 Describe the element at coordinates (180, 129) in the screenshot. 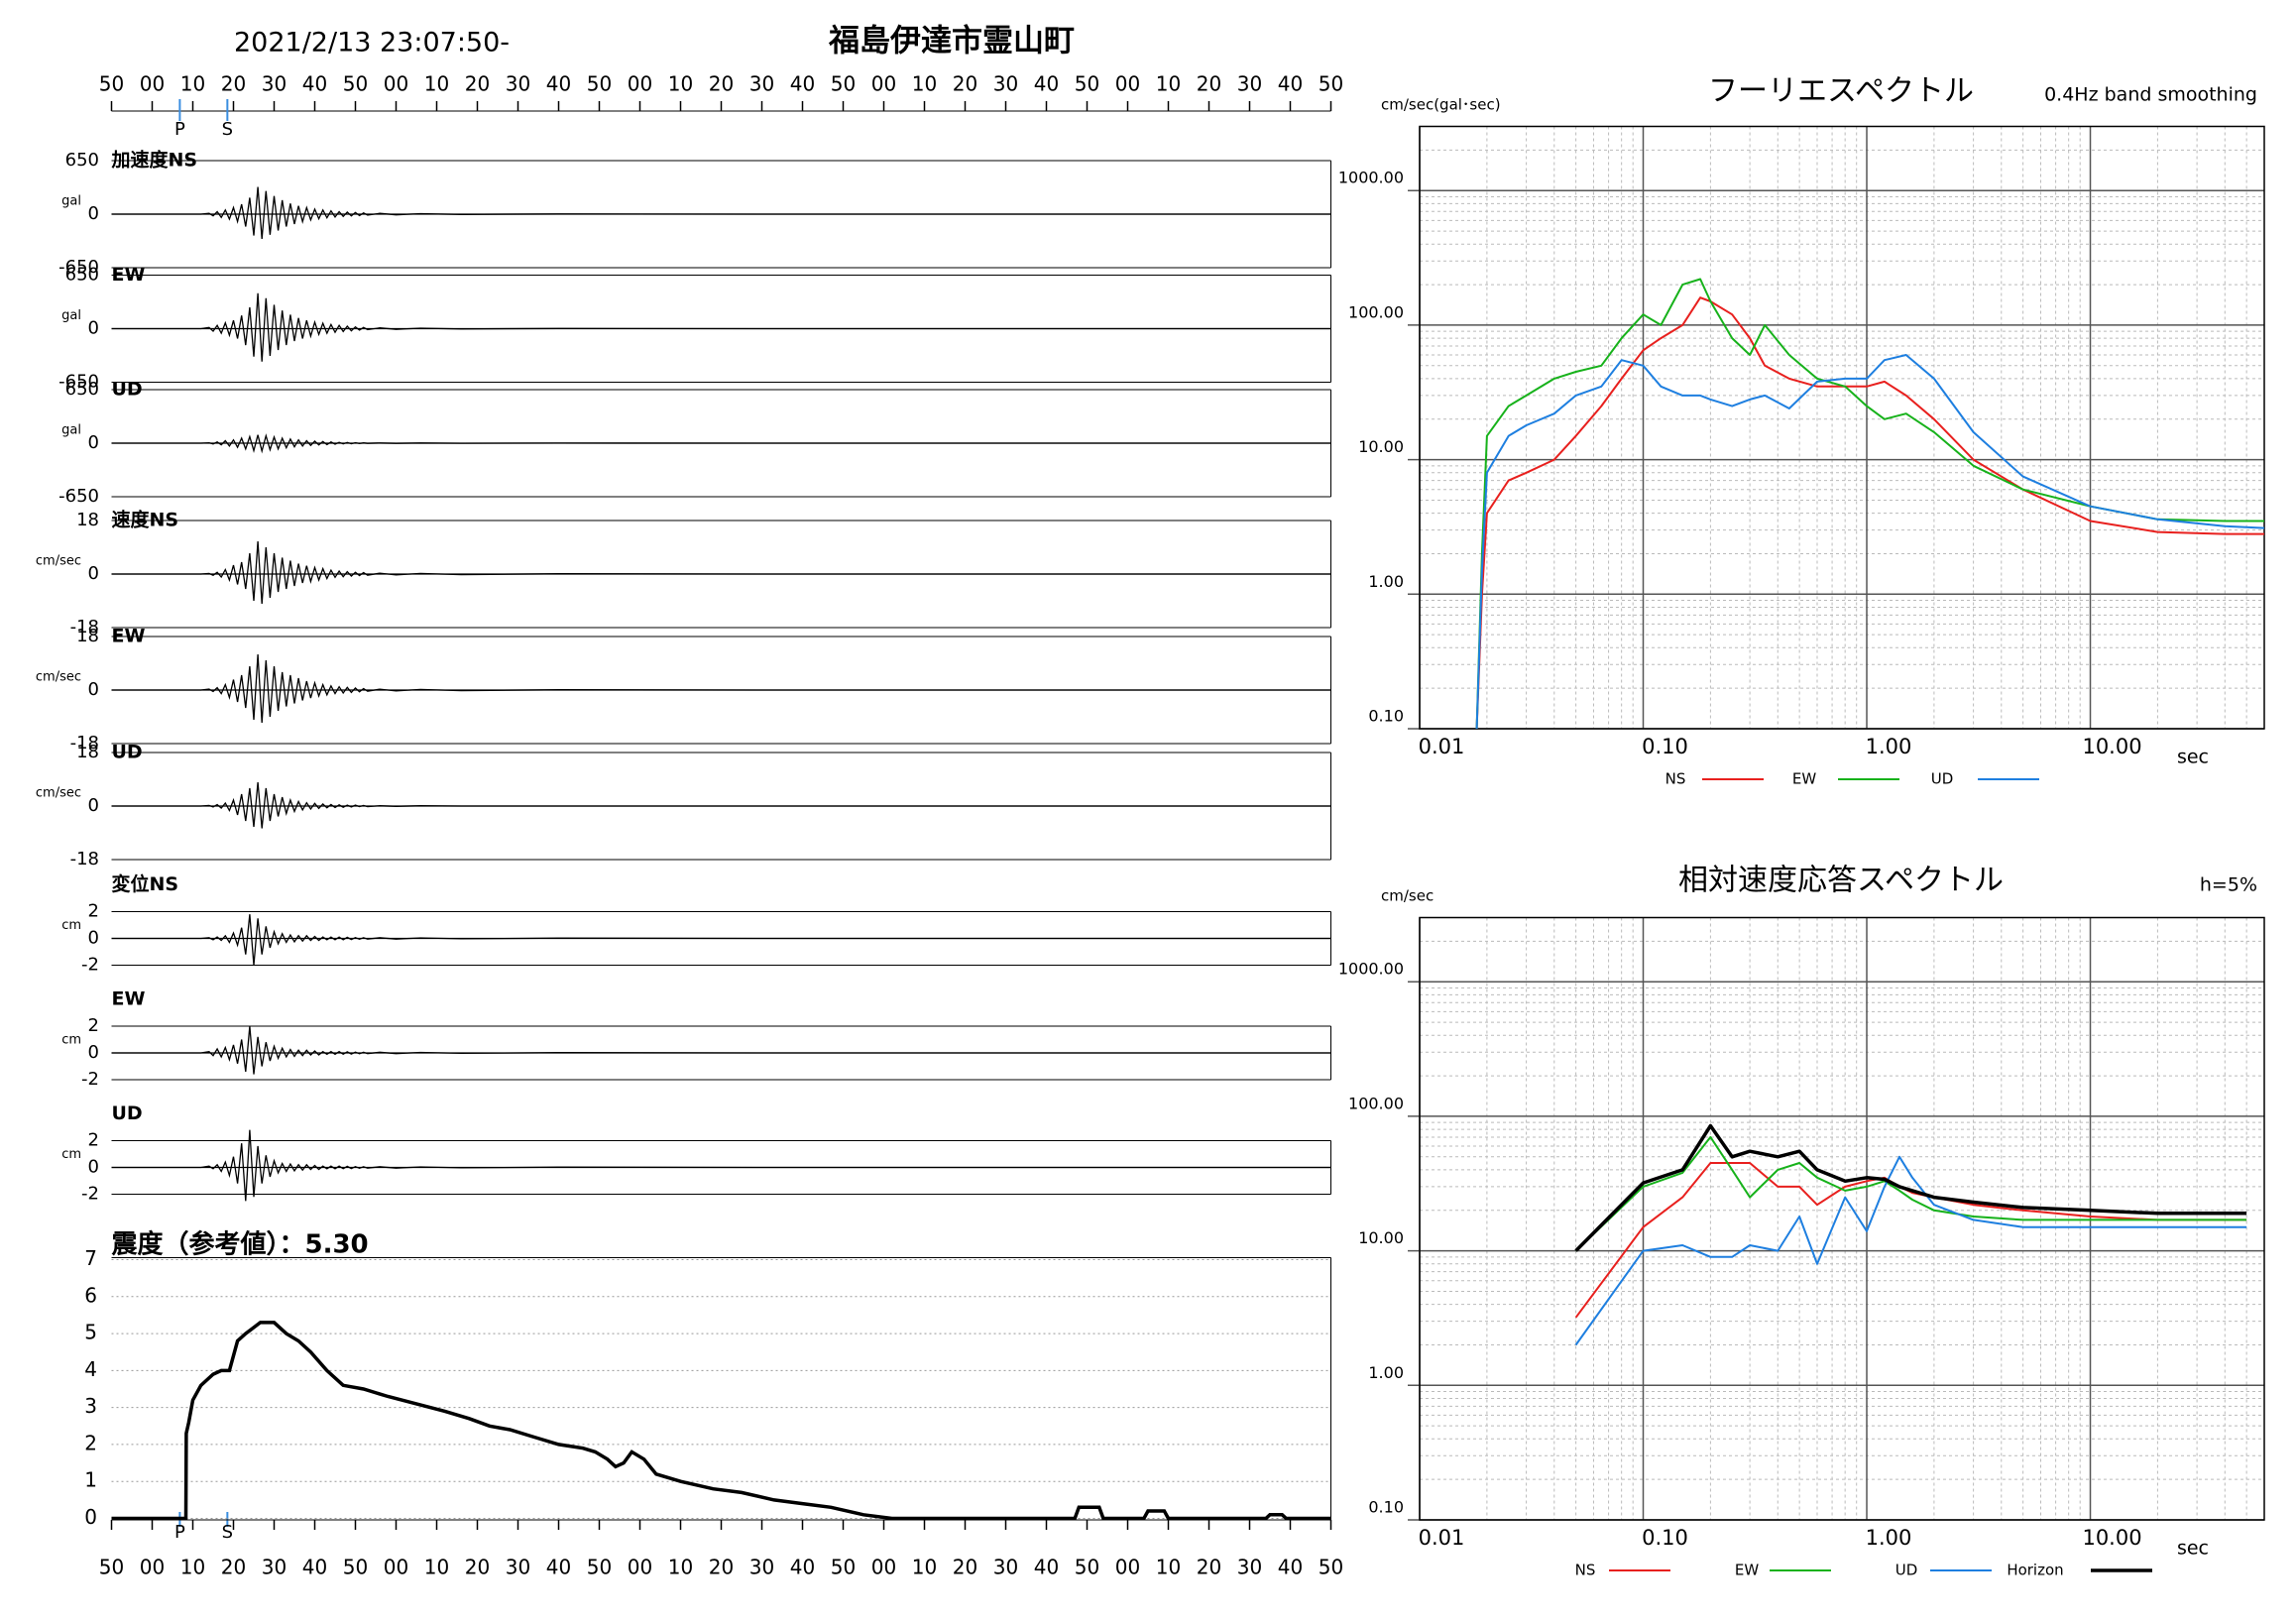

I see `phase-label: P` at that location.